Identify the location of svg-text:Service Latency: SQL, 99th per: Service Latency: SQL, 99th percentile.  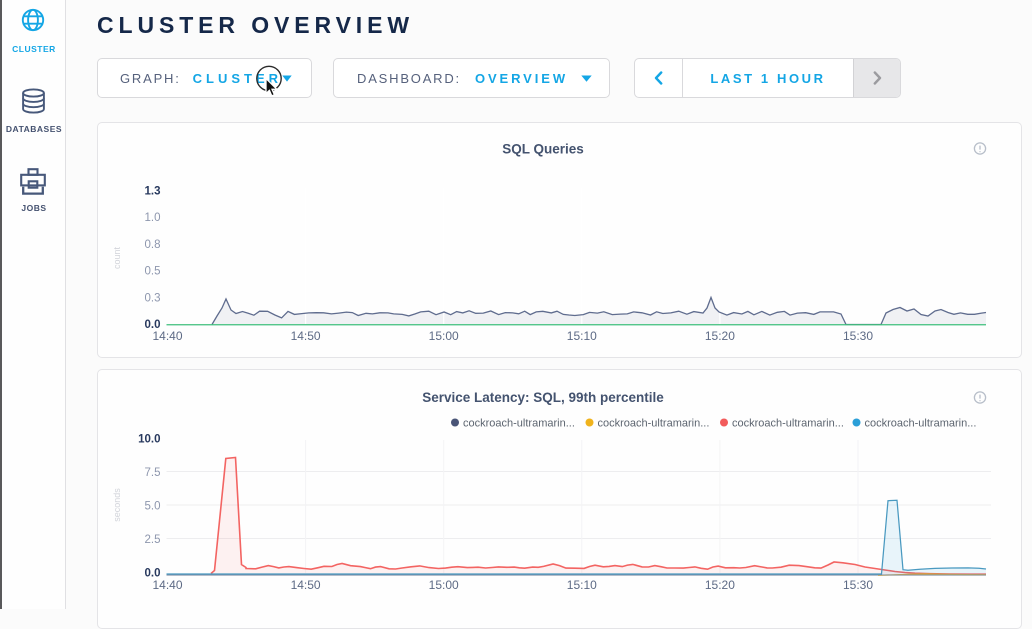
(543, 397).